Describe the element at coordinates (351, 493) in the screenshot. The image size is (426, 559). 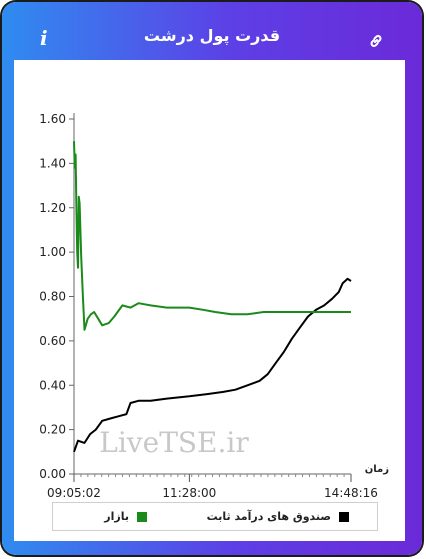
I see `x-tick-label: 14:48:16` at that location.